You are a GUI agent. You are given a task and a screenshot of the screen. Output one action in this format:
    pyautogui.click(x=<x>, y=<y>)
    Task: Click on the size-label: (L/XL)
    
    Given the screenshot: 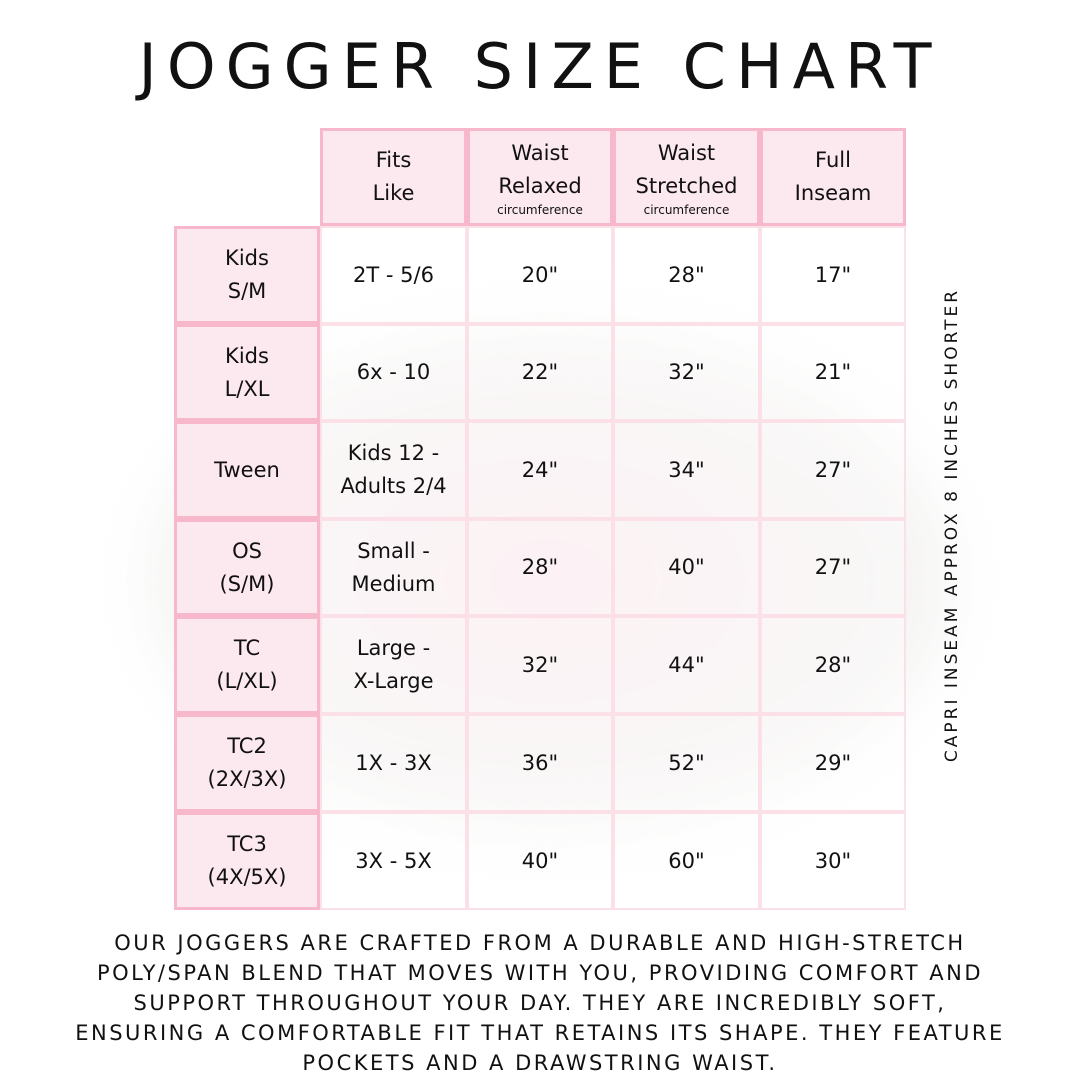 What is the action you would take?
    pyautogui.click(x=247, y=681)
    